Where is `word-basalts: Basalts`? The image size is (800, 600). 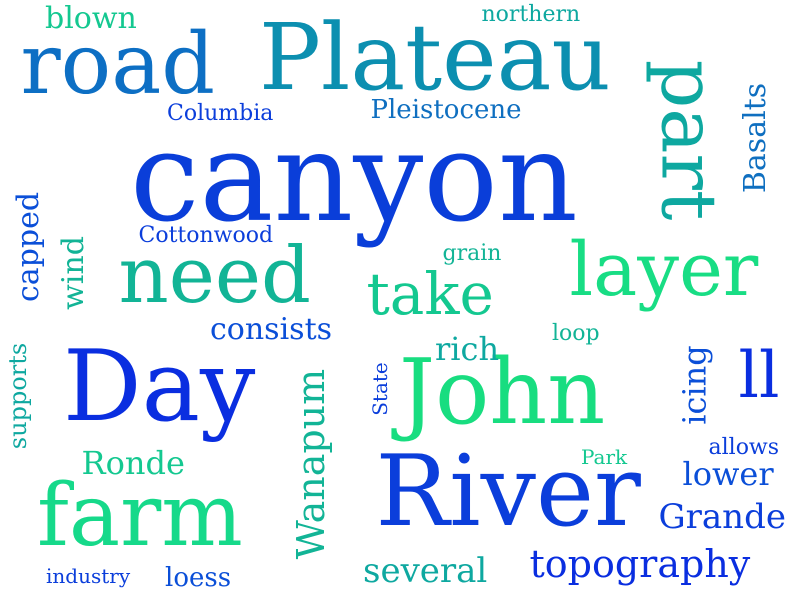 word-basalts: Basalts is located at coordinates (756, 138).